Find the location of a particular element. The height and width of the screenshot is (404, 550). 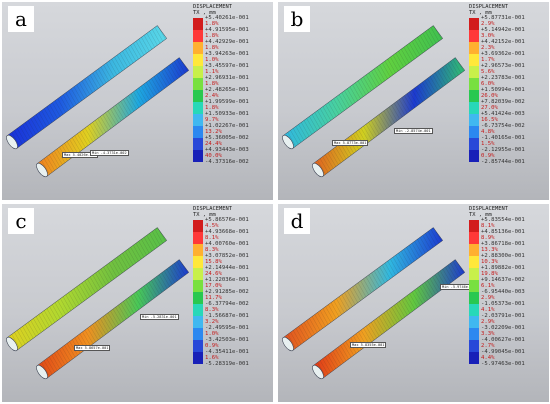

legend-boundary-value: -6.95440e-003 is located at coordinates (503, 292).